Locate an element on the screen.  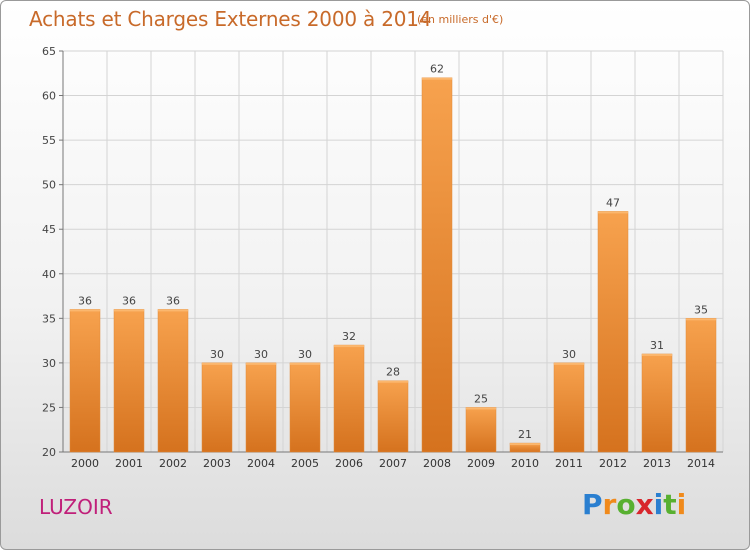
logo-letter: x is located at coordinates (644, 504).